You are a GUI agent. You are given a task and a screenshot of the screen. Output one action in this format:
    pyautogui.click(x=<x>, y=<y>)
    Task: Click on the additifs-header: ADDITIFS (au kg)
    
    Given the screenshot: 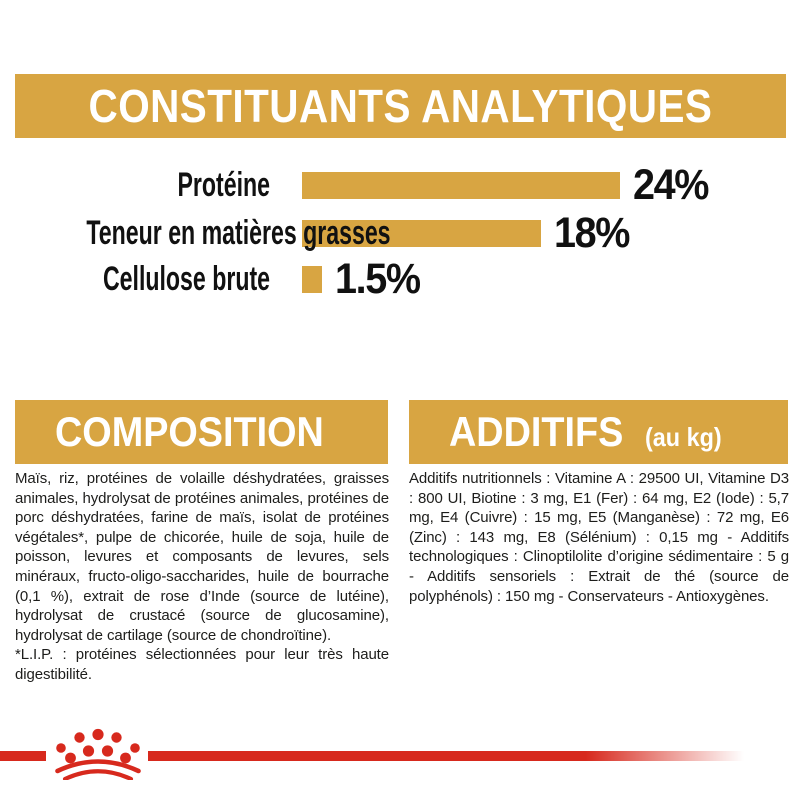 What is the action you would take?
    pyautogui.click(x=598, y=432)
    